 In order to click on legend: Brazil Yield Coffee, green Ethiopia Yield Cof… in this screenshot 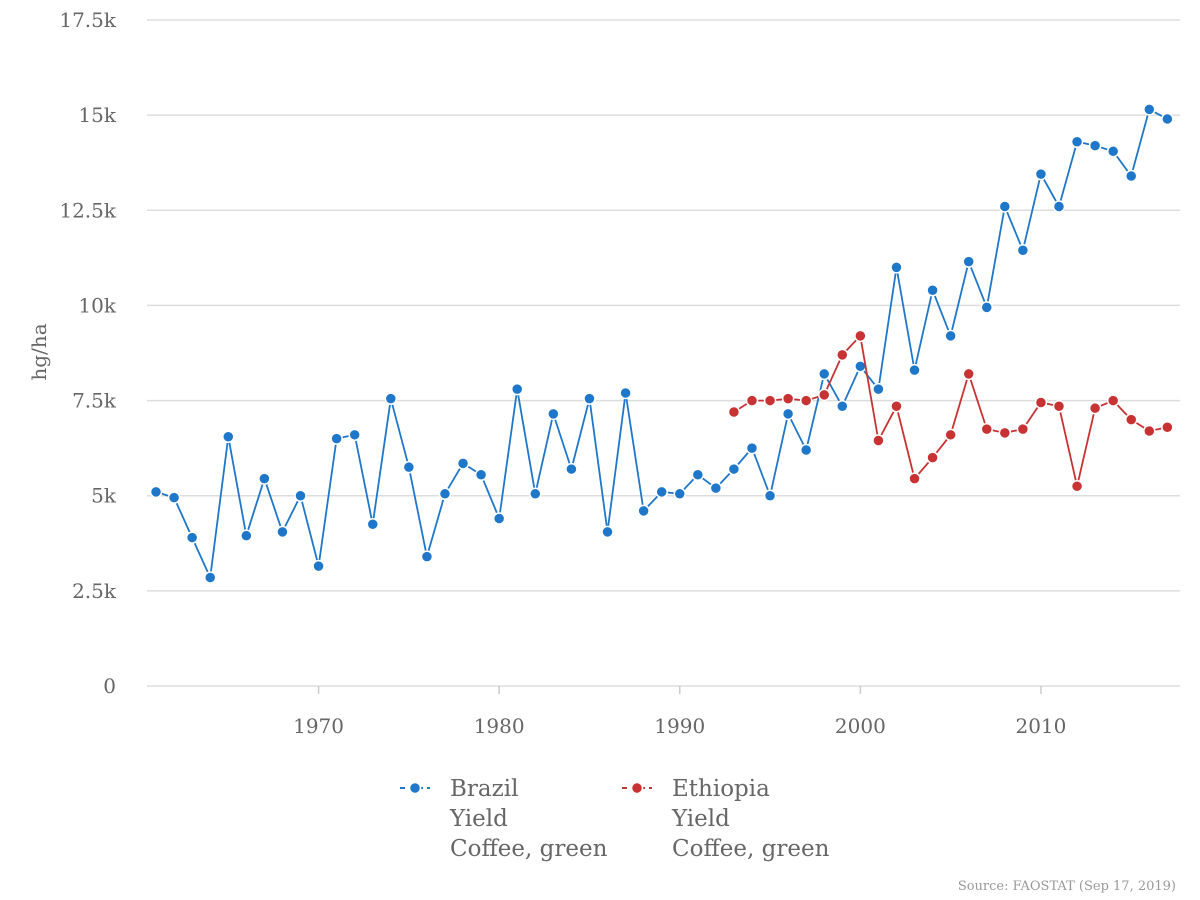, I will do `click(615, 819)`.